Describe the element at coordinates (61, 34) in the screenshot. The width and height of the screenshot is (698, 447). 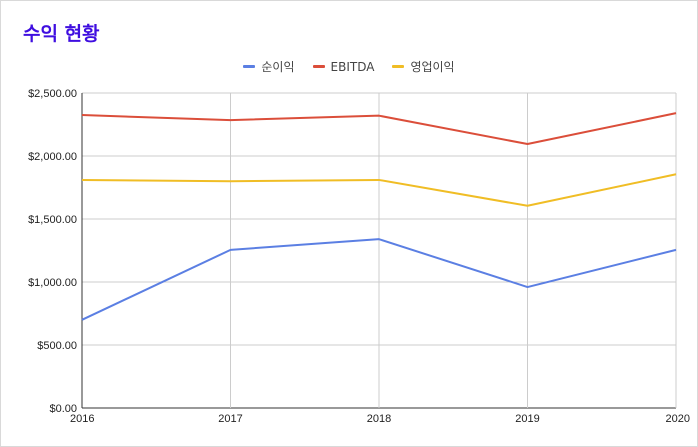
I see `chart-title: 수익 현황` at that location.